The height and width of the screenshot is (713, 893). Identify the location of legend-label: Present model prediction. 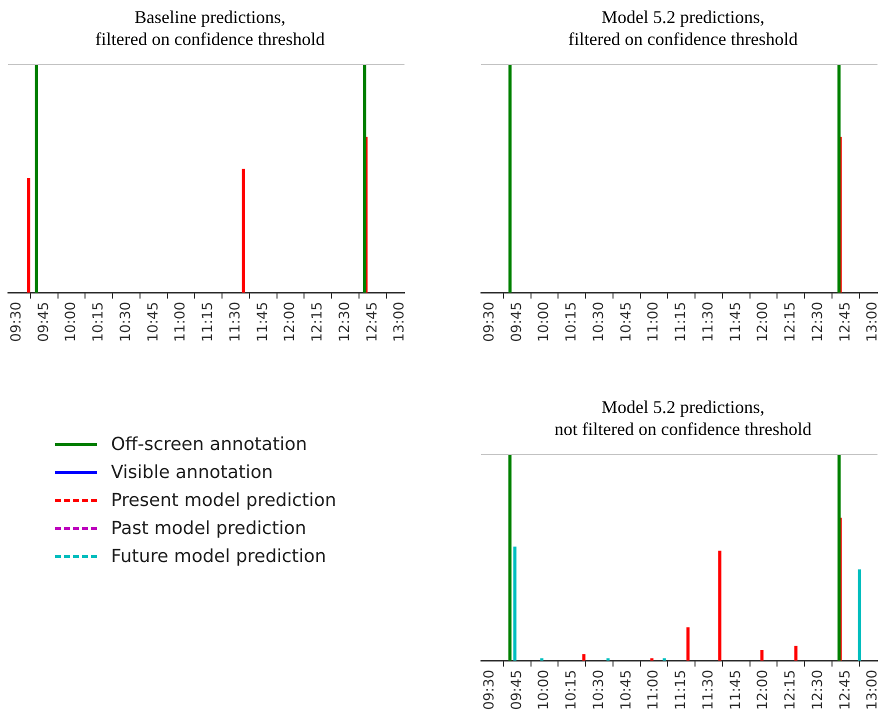
(223, 500).